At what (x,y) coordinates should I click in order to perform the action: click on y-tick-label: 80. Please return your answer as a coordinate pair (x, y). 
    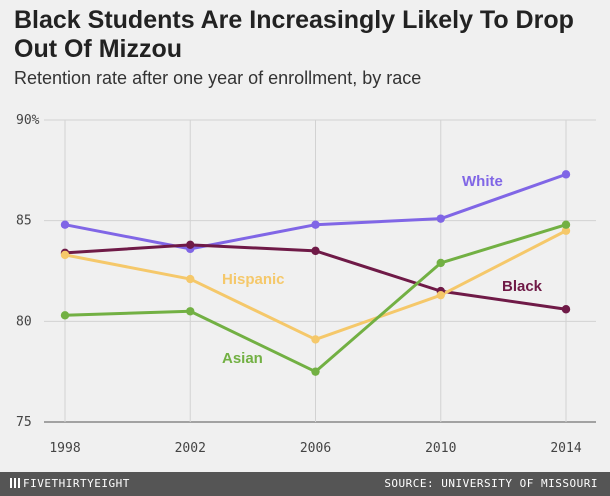
    Looking at the image, I should click on (24, 321).